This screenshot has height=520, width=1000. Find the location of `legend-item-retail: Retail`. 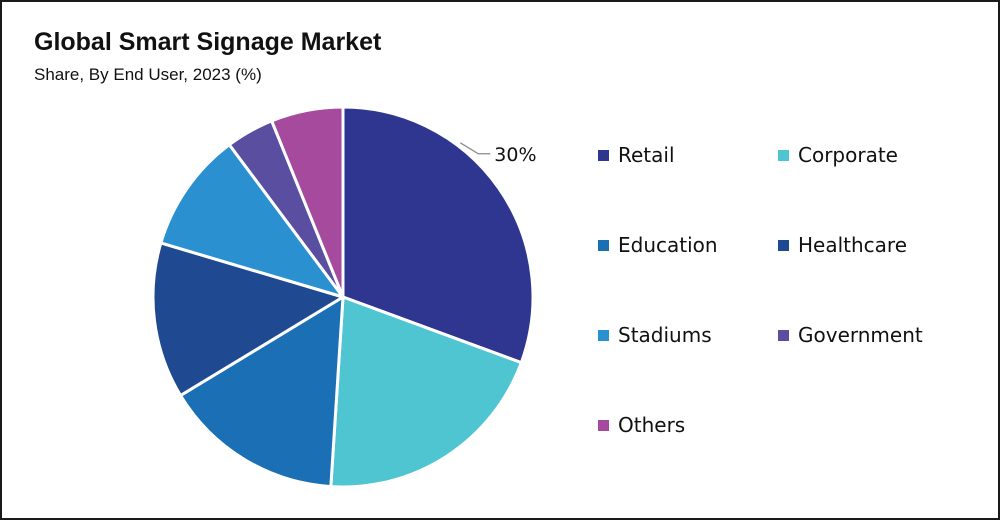

legend-item-retail: Retail is located at coordinates (688, 155).